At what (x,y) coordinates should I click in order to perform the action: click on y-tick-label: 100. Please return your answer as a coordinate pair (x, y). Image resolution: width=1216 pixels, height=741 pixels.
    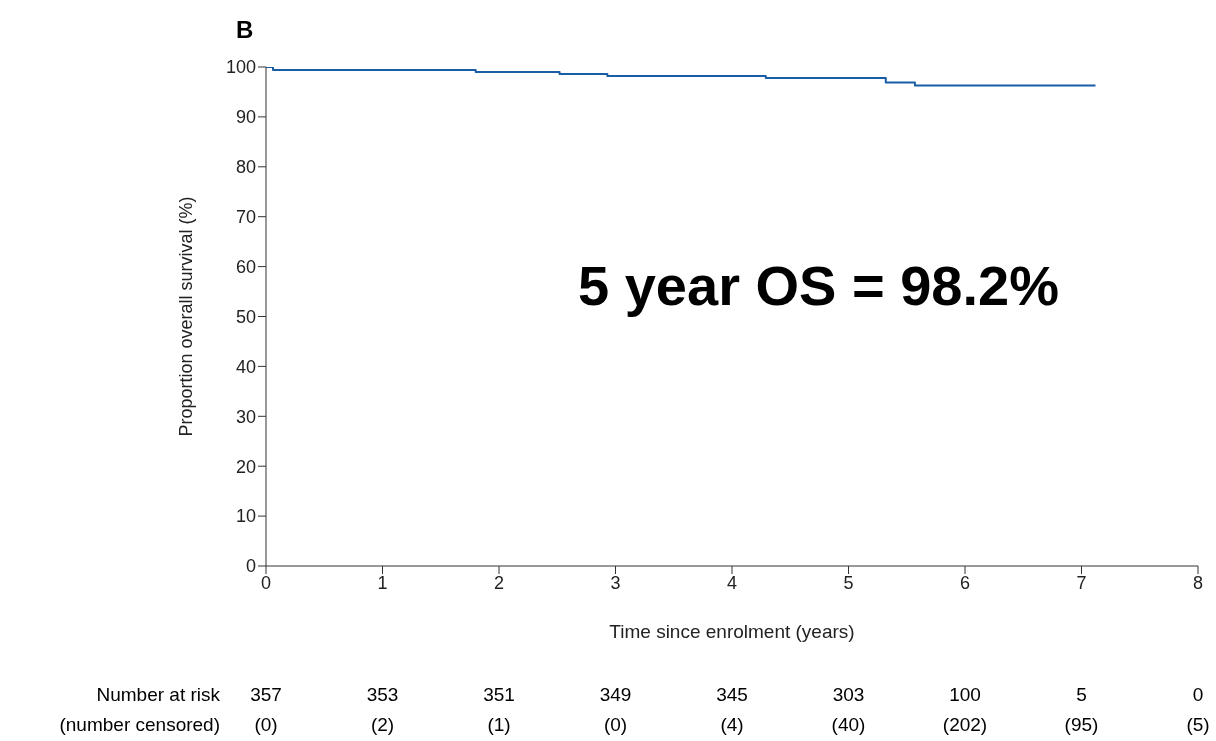
    Looking at the image, I should click on (240, 67).